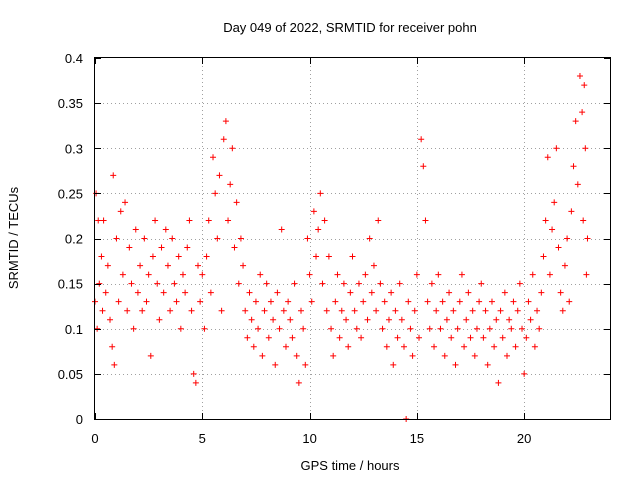  What do you see at coordinates (94, 438) in the screenshot?
I see `x-tick-label: 0` at bounding box center [94, 438].